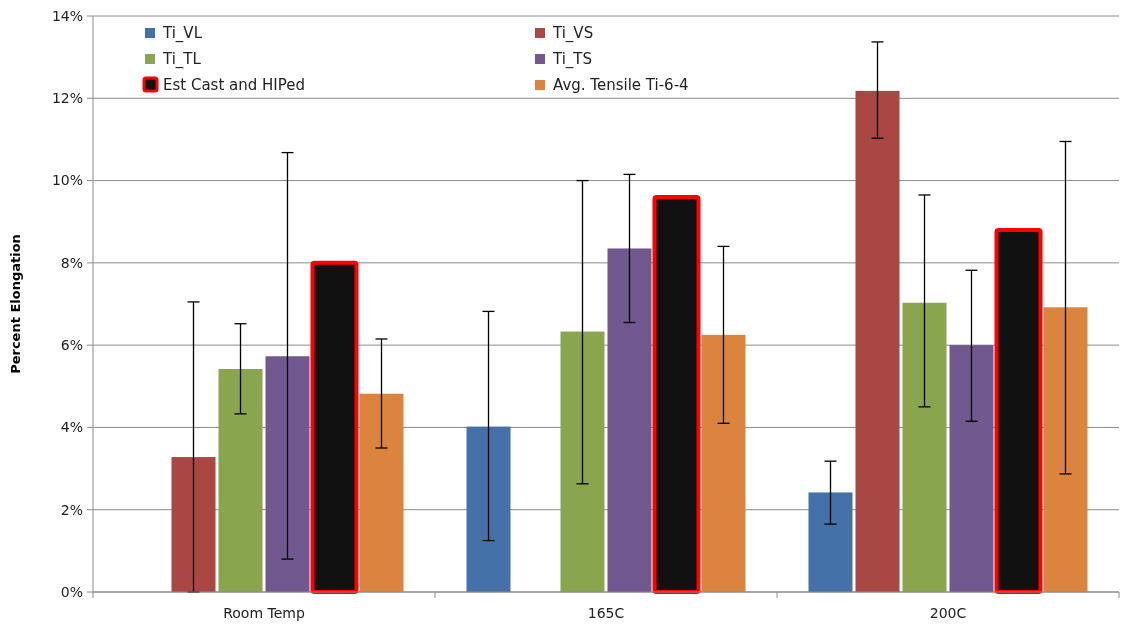 This screenshot has height=632, width=1127. What do you see at coordinates (621, 85) in the screenshot?
I see `legend-label: Avg. Tensile Ti-6-4` at bounding box center [621, 85].